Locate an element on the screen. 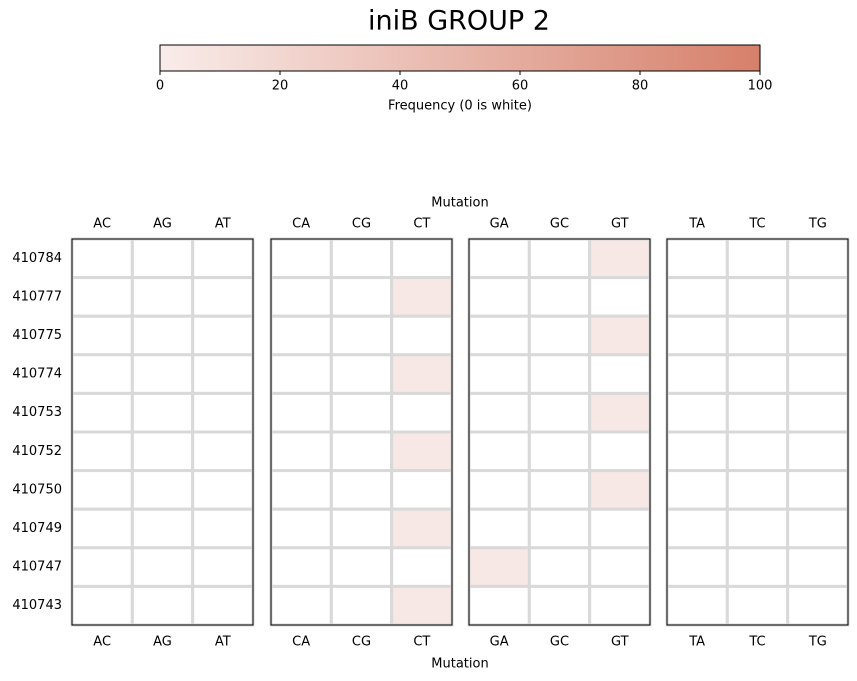 The width and height of the screenshot is (857, 681). panel-frame is located at coordinates (757, 432).